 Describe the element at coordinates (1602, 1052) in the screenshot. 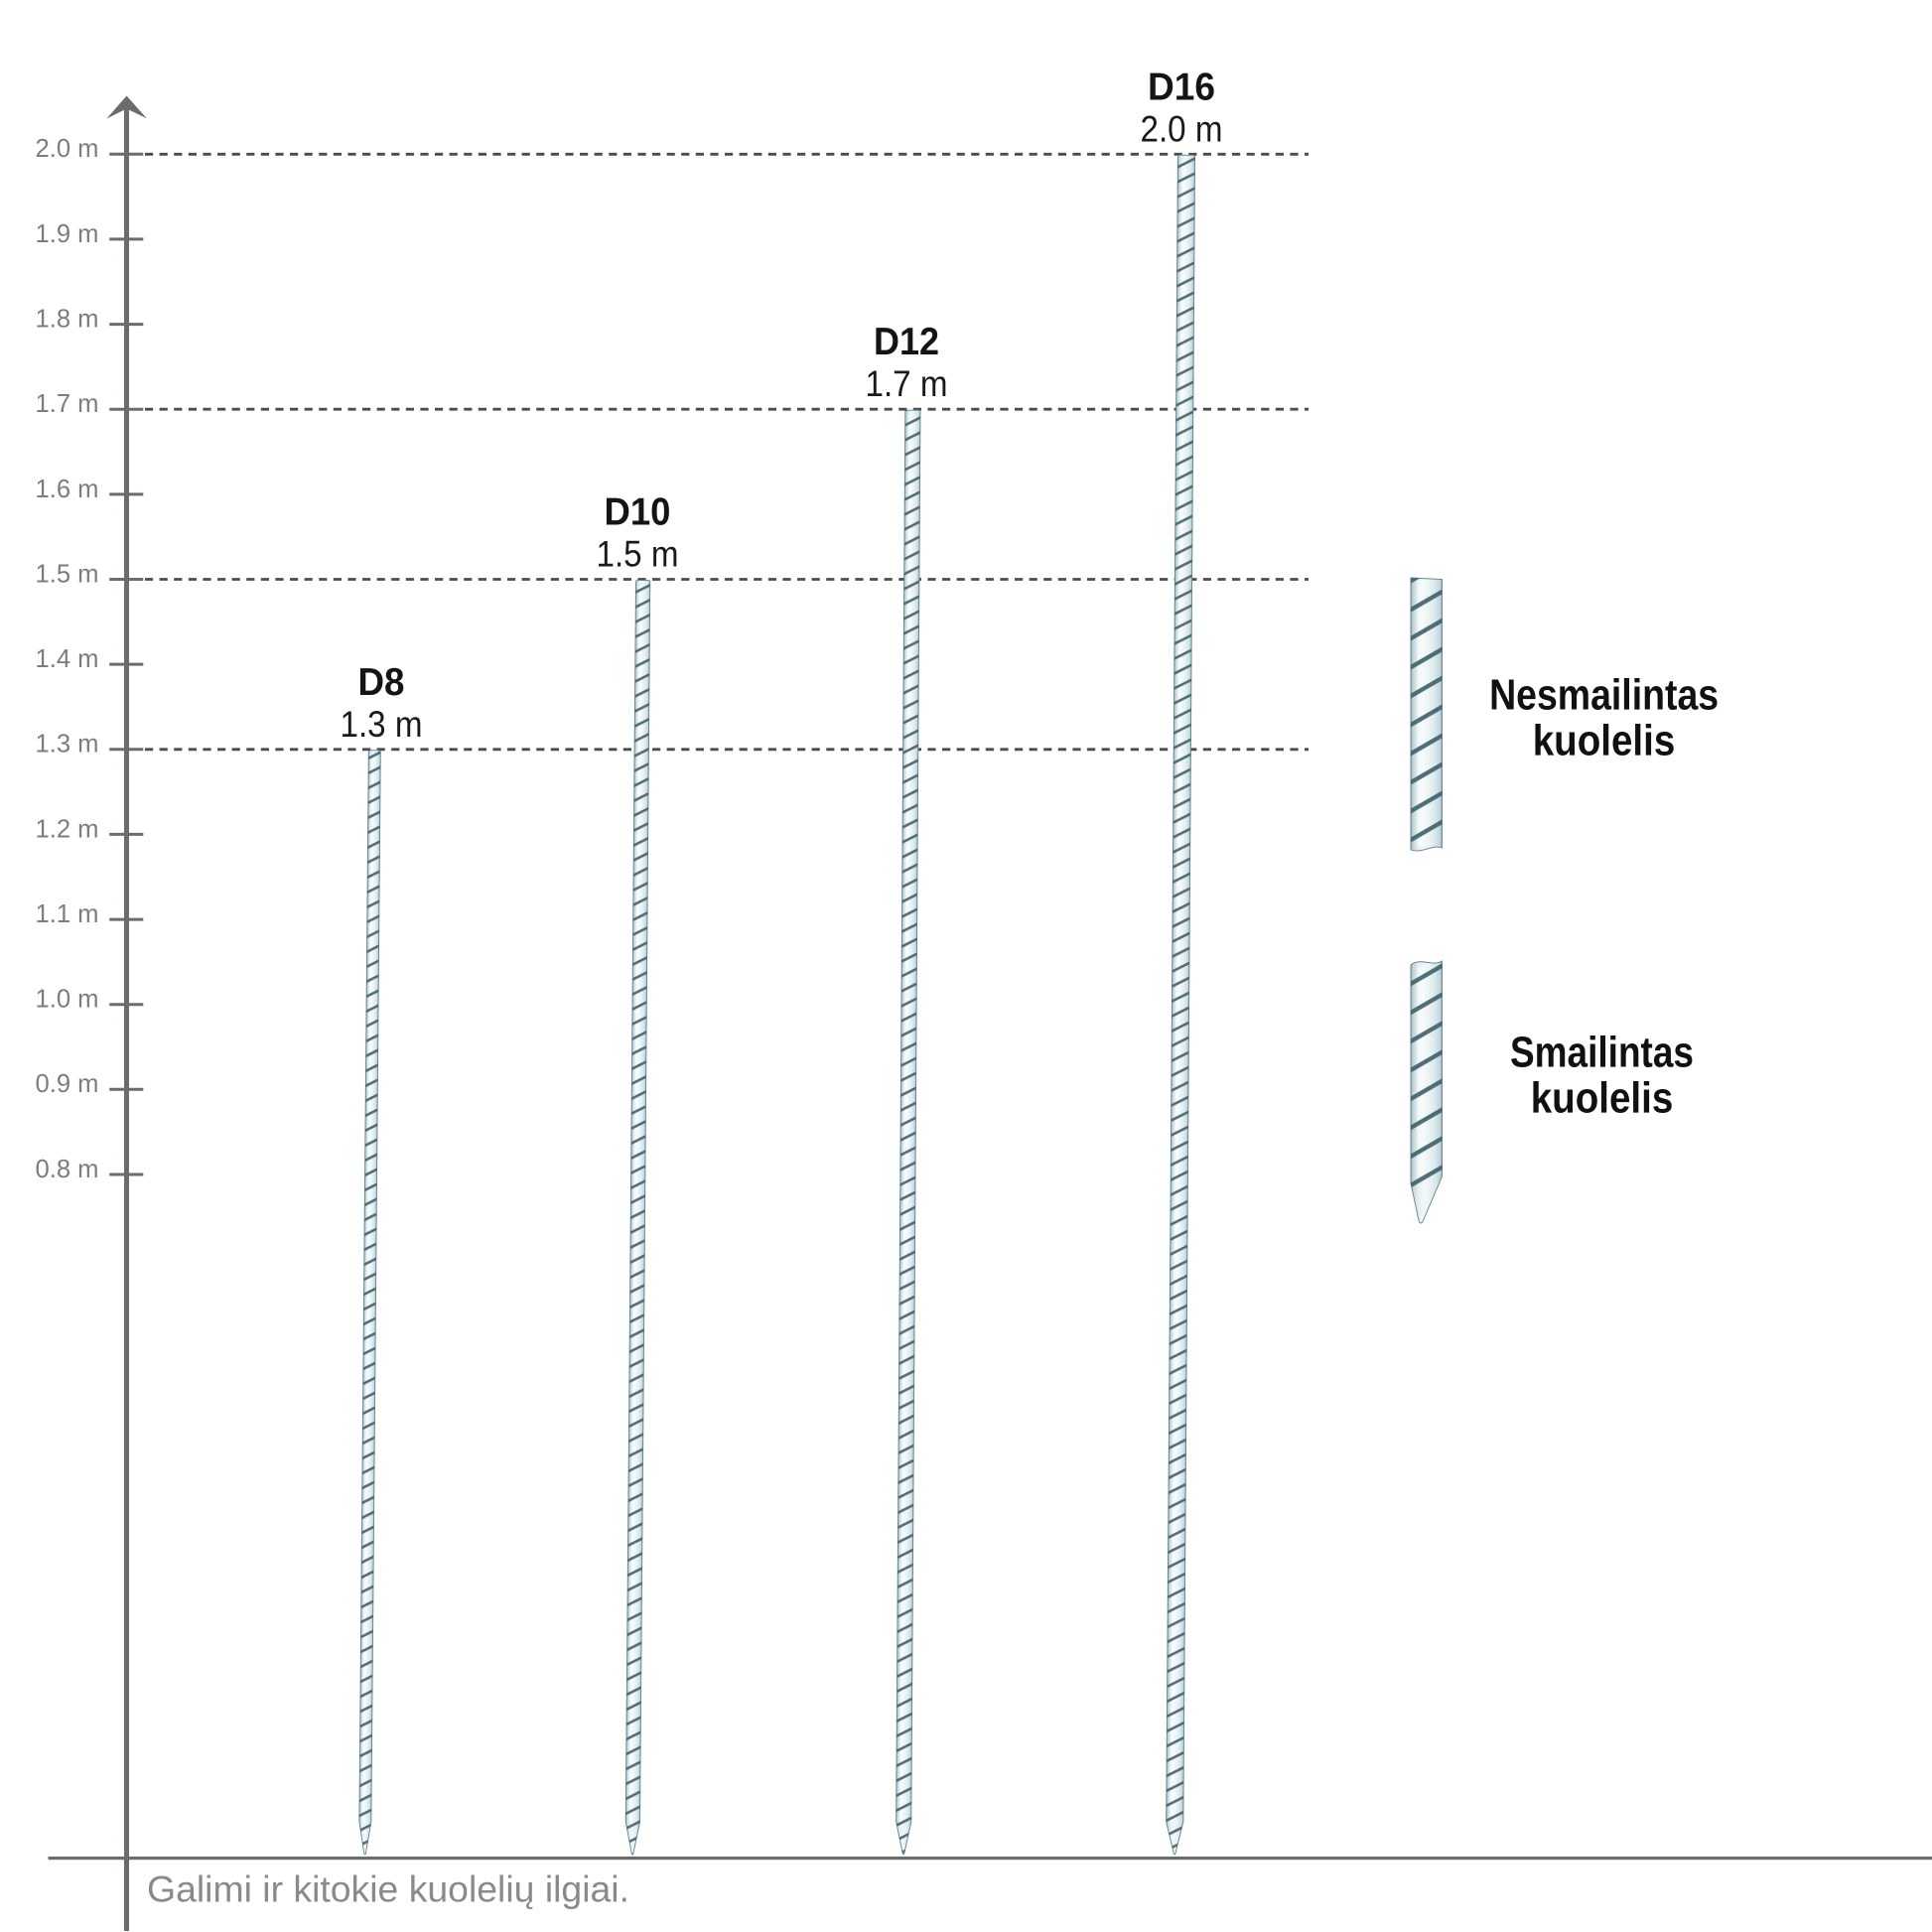

I see `svg-text: Smailintas` at that location.